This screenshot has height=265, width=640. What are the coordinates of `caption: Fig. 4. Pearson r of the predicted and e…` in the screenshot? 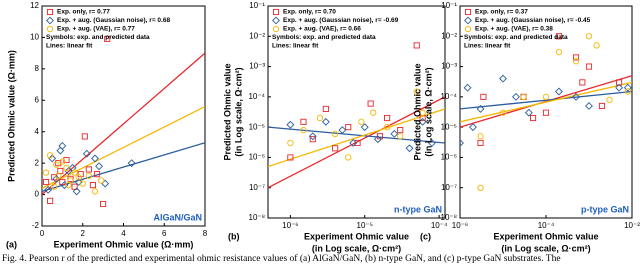 It's located at (281, 258).